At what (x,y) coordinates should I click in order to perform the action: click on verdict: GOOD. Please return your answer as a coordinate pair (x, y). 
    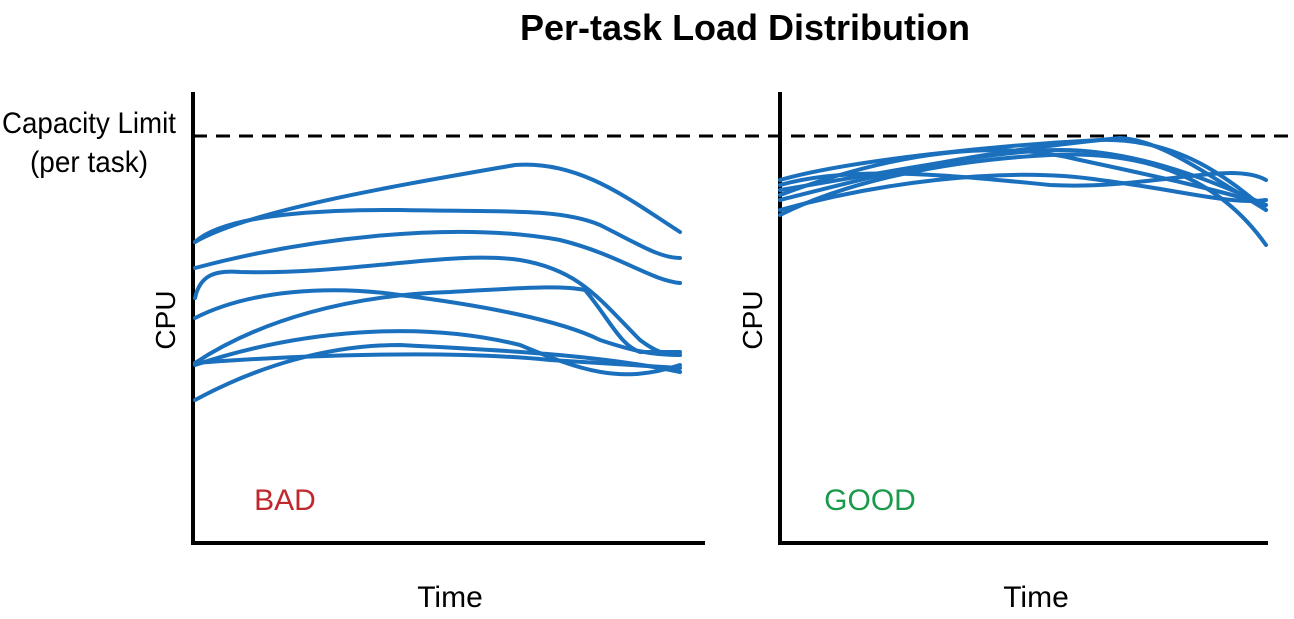
    Looking at the image, I should click on (870, 500).